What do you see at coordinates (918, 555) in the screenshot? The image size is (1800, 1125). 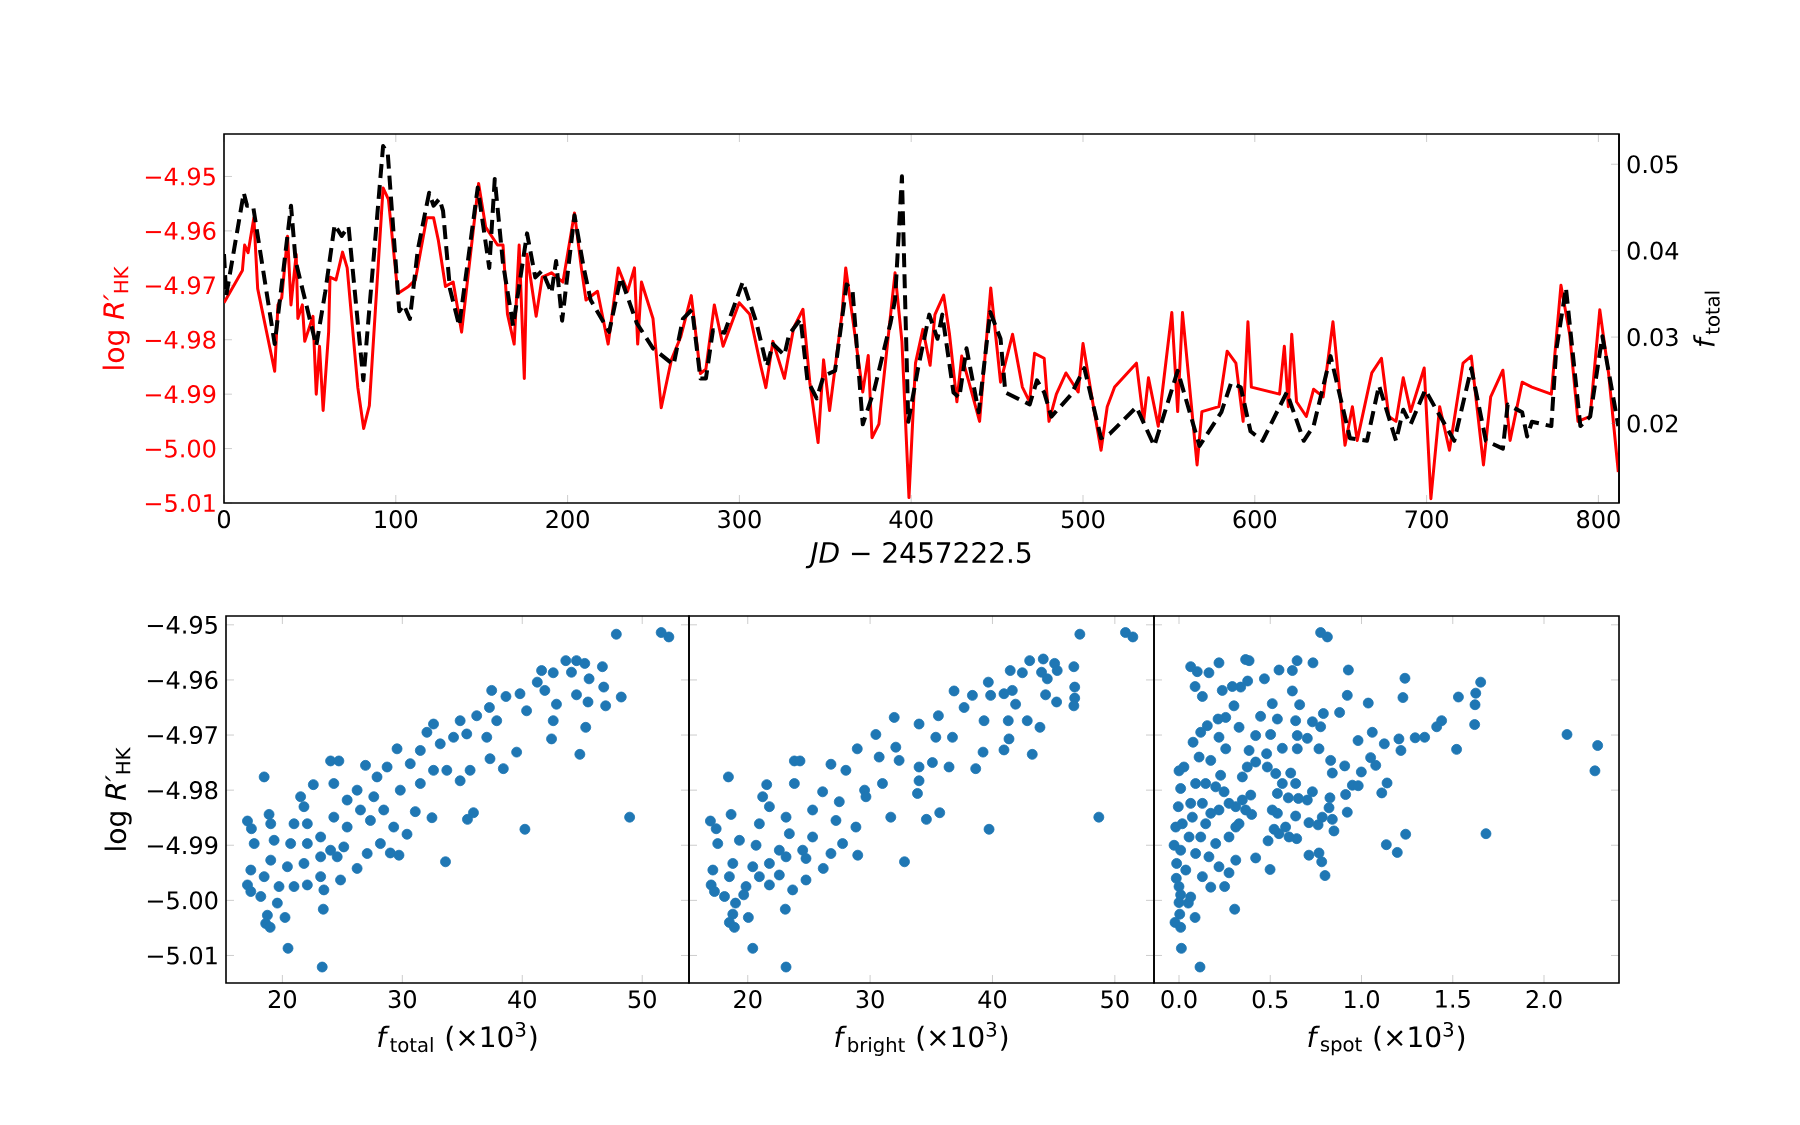 I see `x-axis-title: JD − 2457222.5` at bounding box center [918, 555].